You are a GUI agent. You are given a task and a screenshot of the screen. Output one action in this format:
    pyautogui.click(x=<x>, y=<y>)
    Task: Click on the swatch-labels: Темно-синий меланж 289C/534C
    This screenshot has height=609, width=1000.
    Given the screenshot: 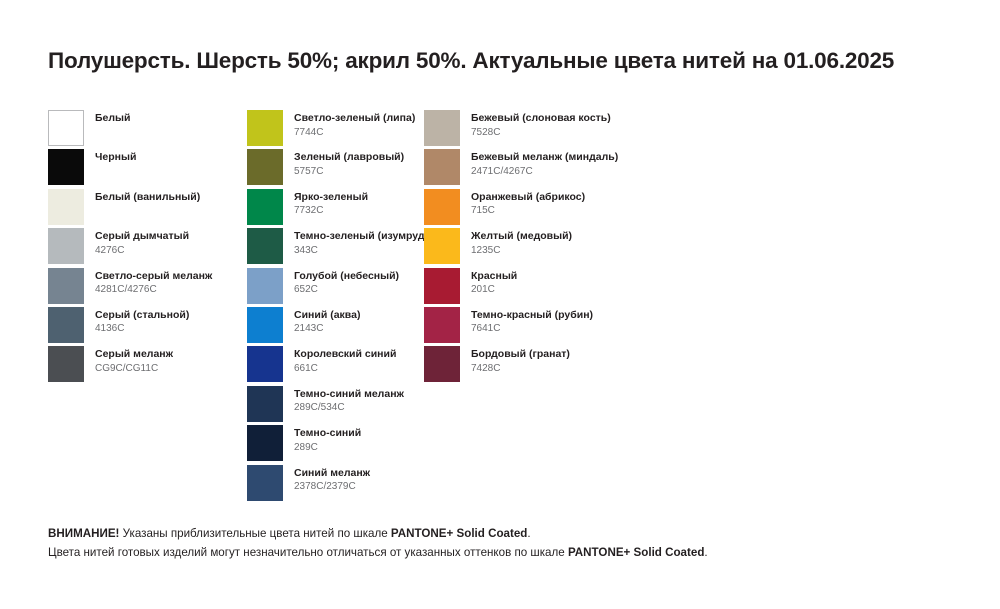 What is the action you would take?
    pyautogui.click(x=394, y=401)
    